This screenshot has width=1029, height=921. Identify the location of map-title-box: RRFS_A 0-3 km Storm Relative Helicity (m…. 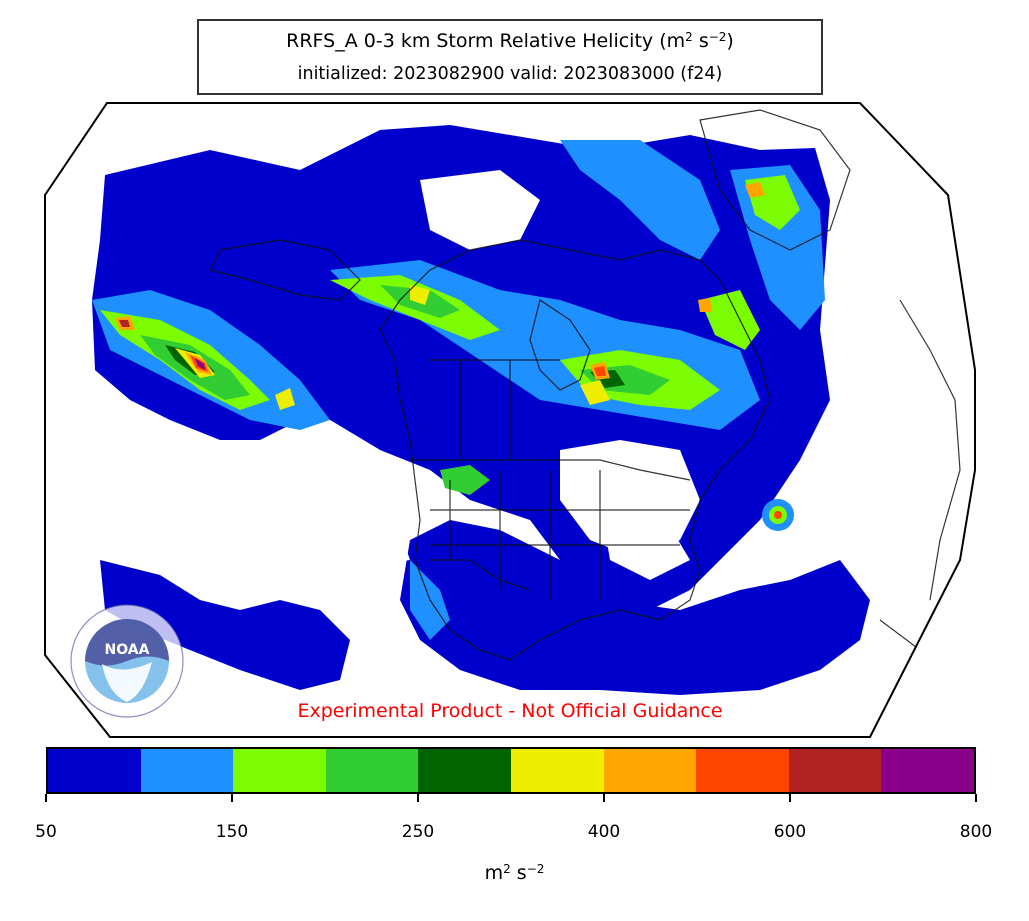
(510, 57).